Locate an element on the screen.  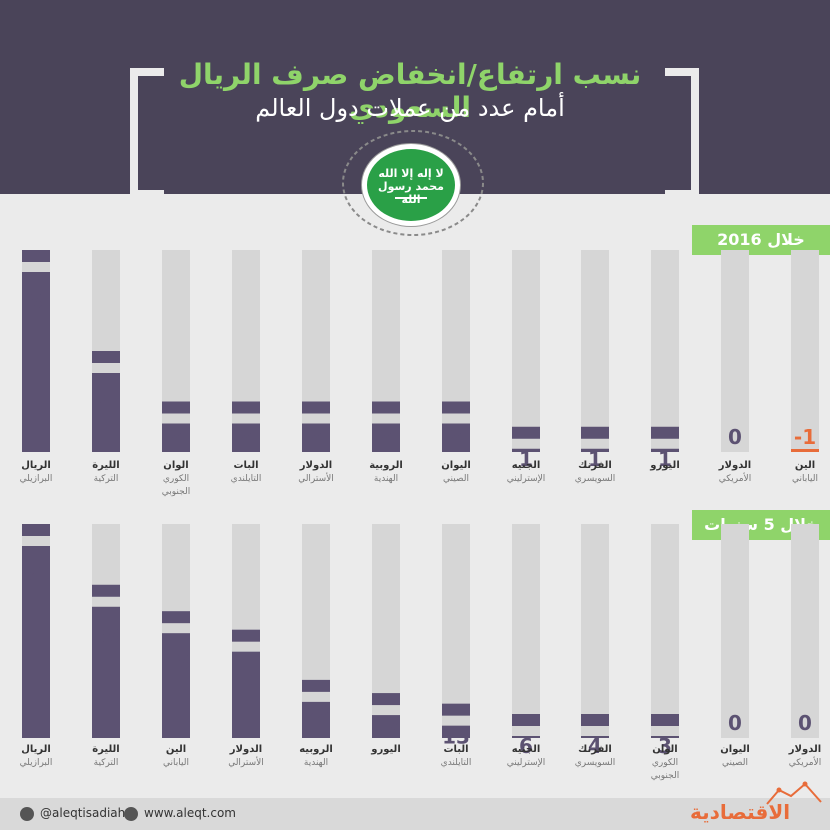
data-label: 4 is located at coordinates (595, 746).